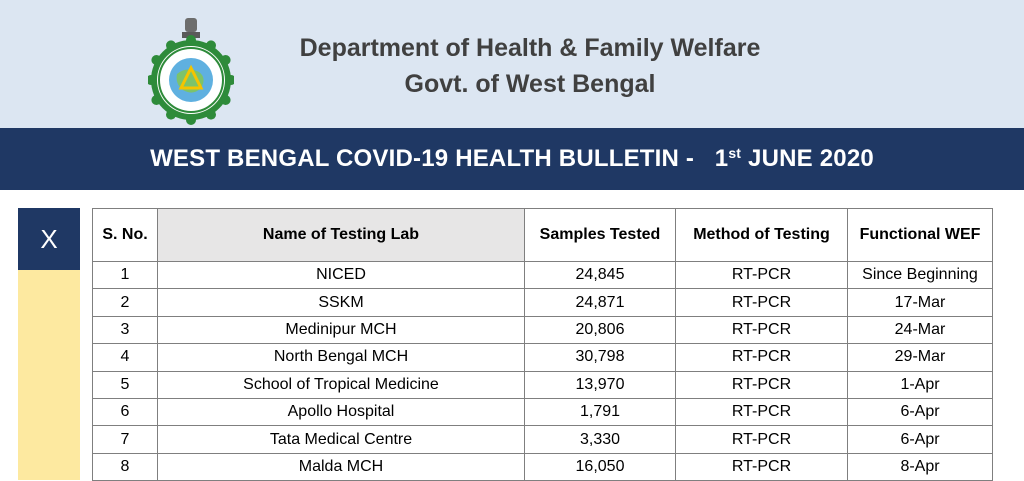 This screenshot has height=481, width=1024. I want to click on table-cell: 24-Mar, so click(920, 330).